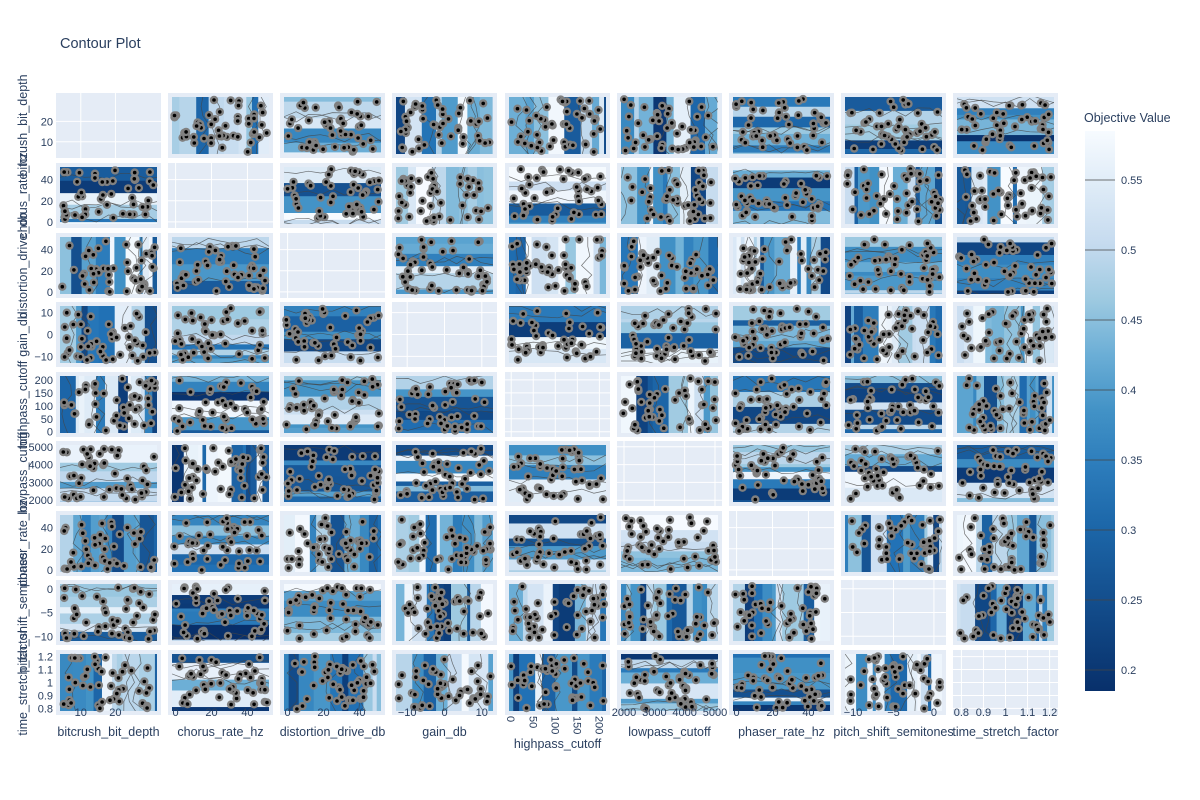 The image size is (1200, 800). I want to click on subplot-time_stretch_factor-vs-time_stretch_factor, so click(1005, 682).